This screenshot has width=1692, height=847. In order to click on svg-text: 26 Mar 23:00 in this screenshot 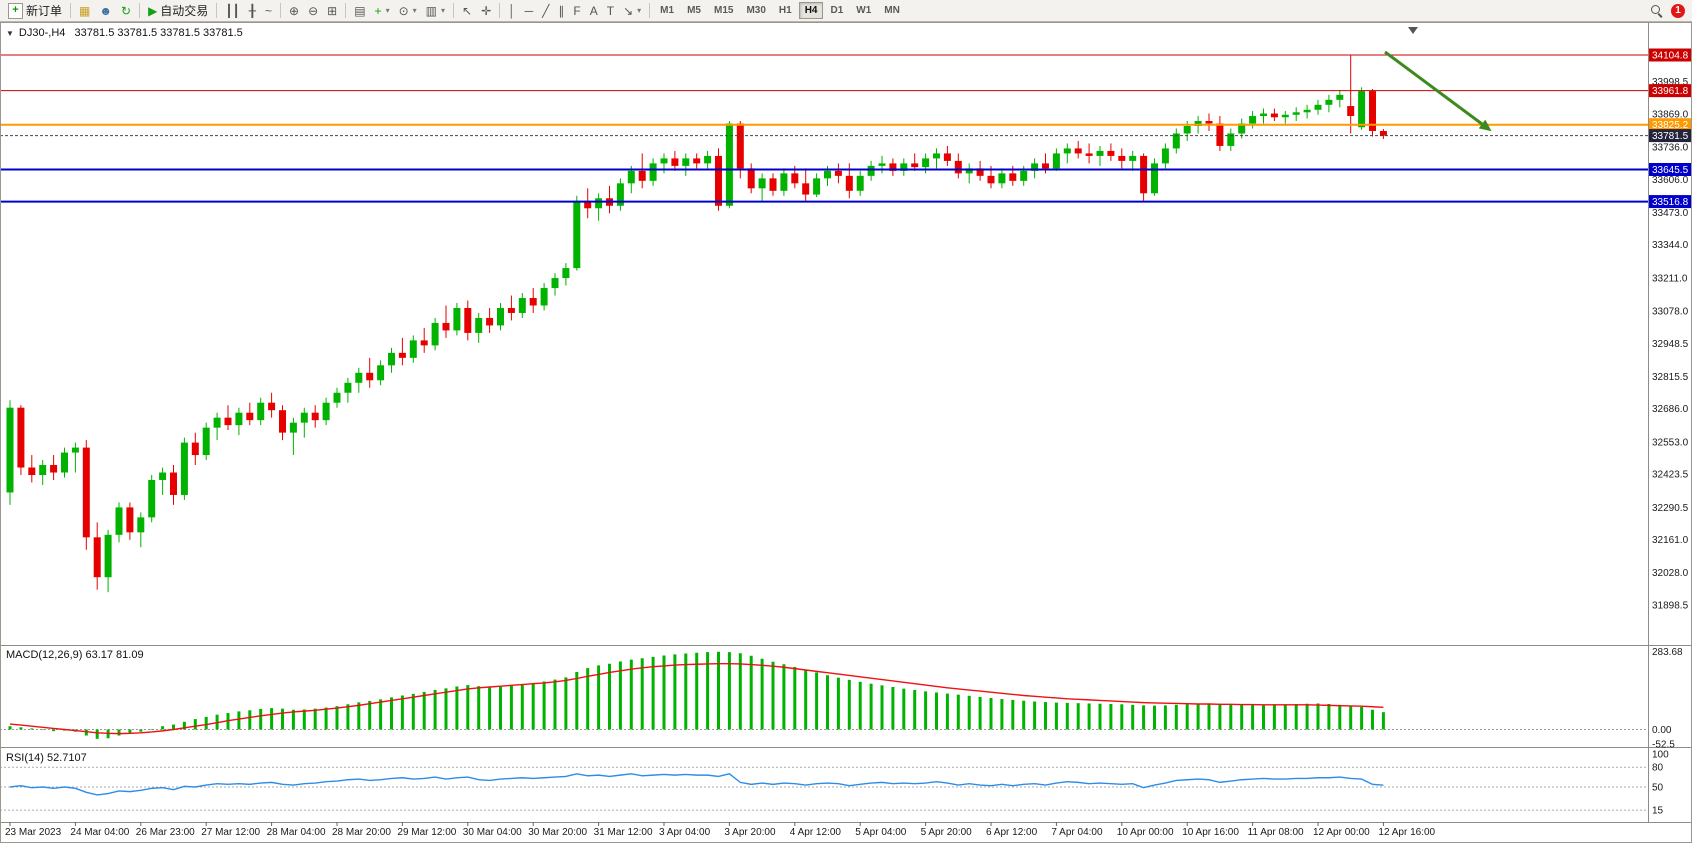, I will do `click(165, 832)`.